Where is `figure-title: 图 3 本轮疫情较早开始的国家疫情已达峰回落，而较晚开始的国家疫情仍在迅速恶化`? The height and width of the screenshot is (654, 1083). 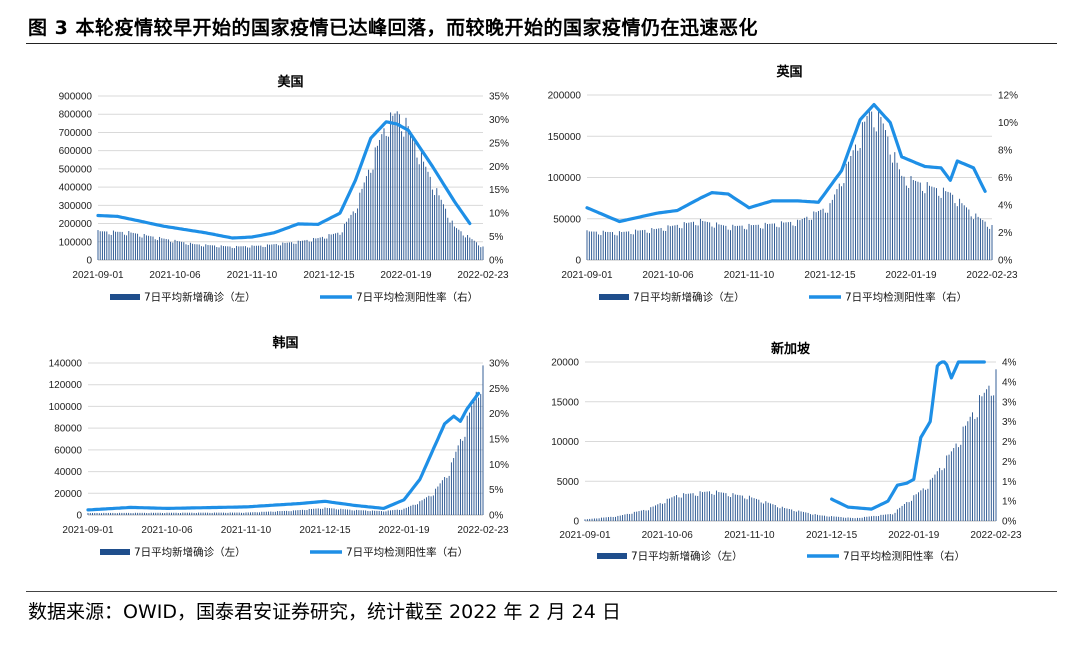
figure-title: 图 3 本轮疫情较早开始的国家疫情已达峰回落，而较晚开始的国家疫情仍在迅速恶化 is located at coordinates (393, 28).